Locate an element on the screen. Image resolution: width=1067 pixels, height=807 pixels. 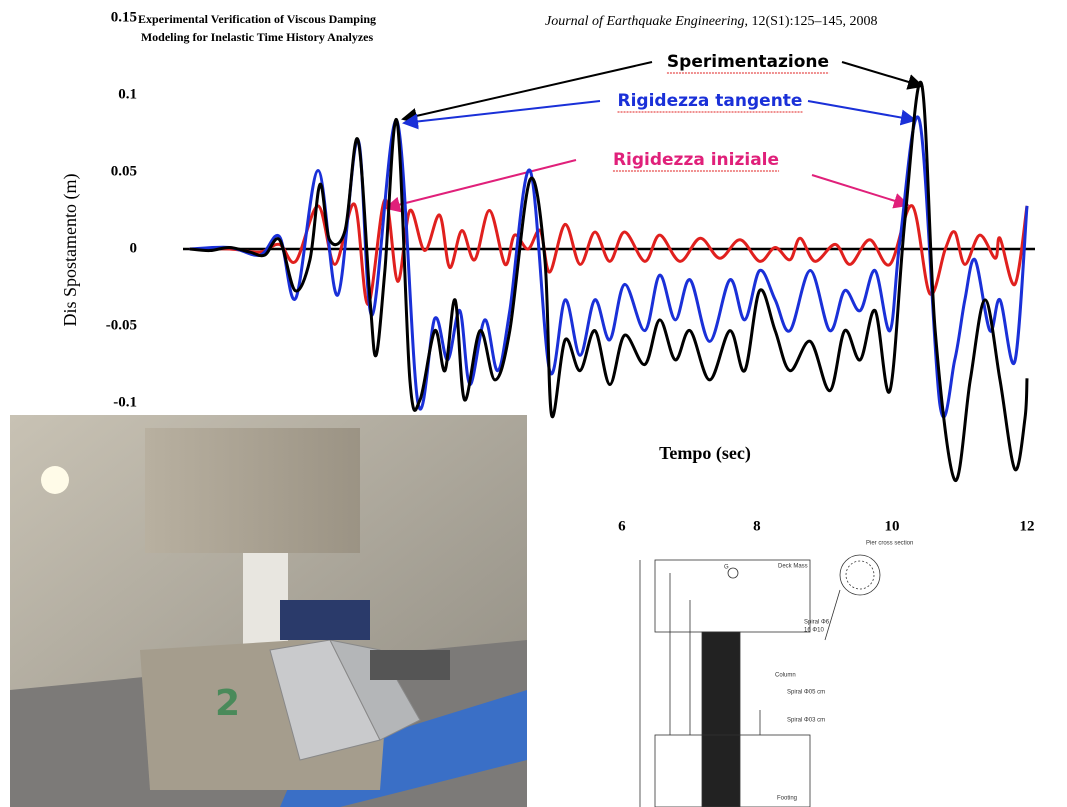
pier-bars is located at coordinates (860, 575).